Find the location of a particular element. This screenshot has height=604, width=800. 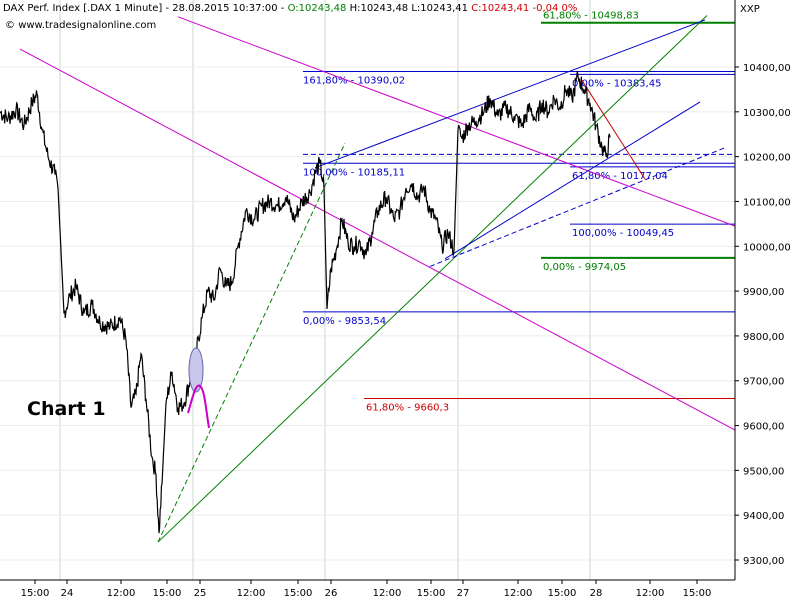

header-open: O:10243,48 is located at coordinates (317, 8).